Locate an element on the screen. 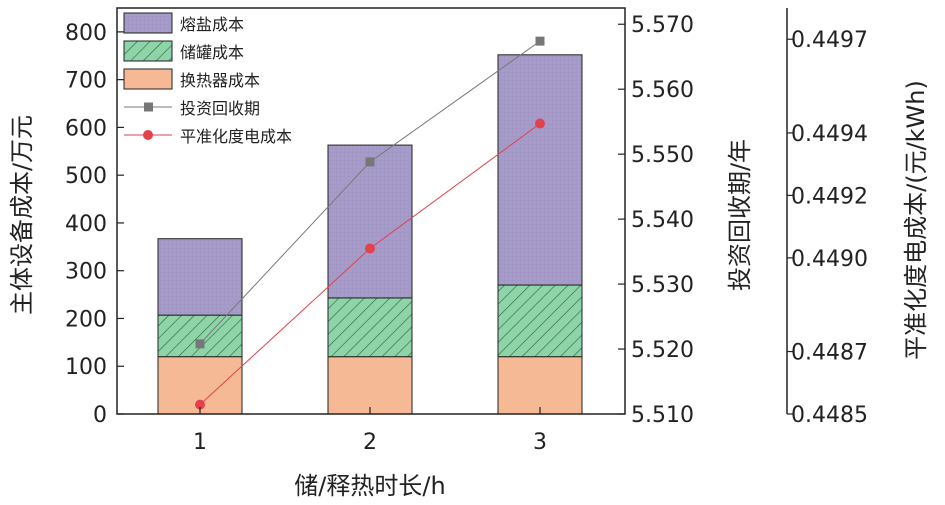 This screenshot has width=945, height=505. y2-tick-label-3: 5.540 is located at coordinates (662, 220).